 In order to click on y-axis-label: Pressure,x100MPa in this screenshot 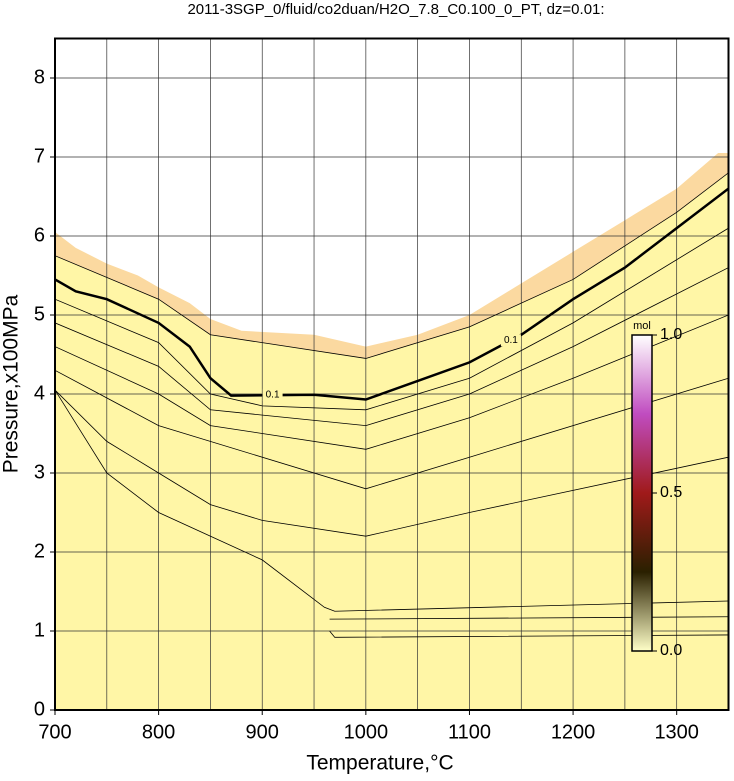, I will do `click(11, 383)`.